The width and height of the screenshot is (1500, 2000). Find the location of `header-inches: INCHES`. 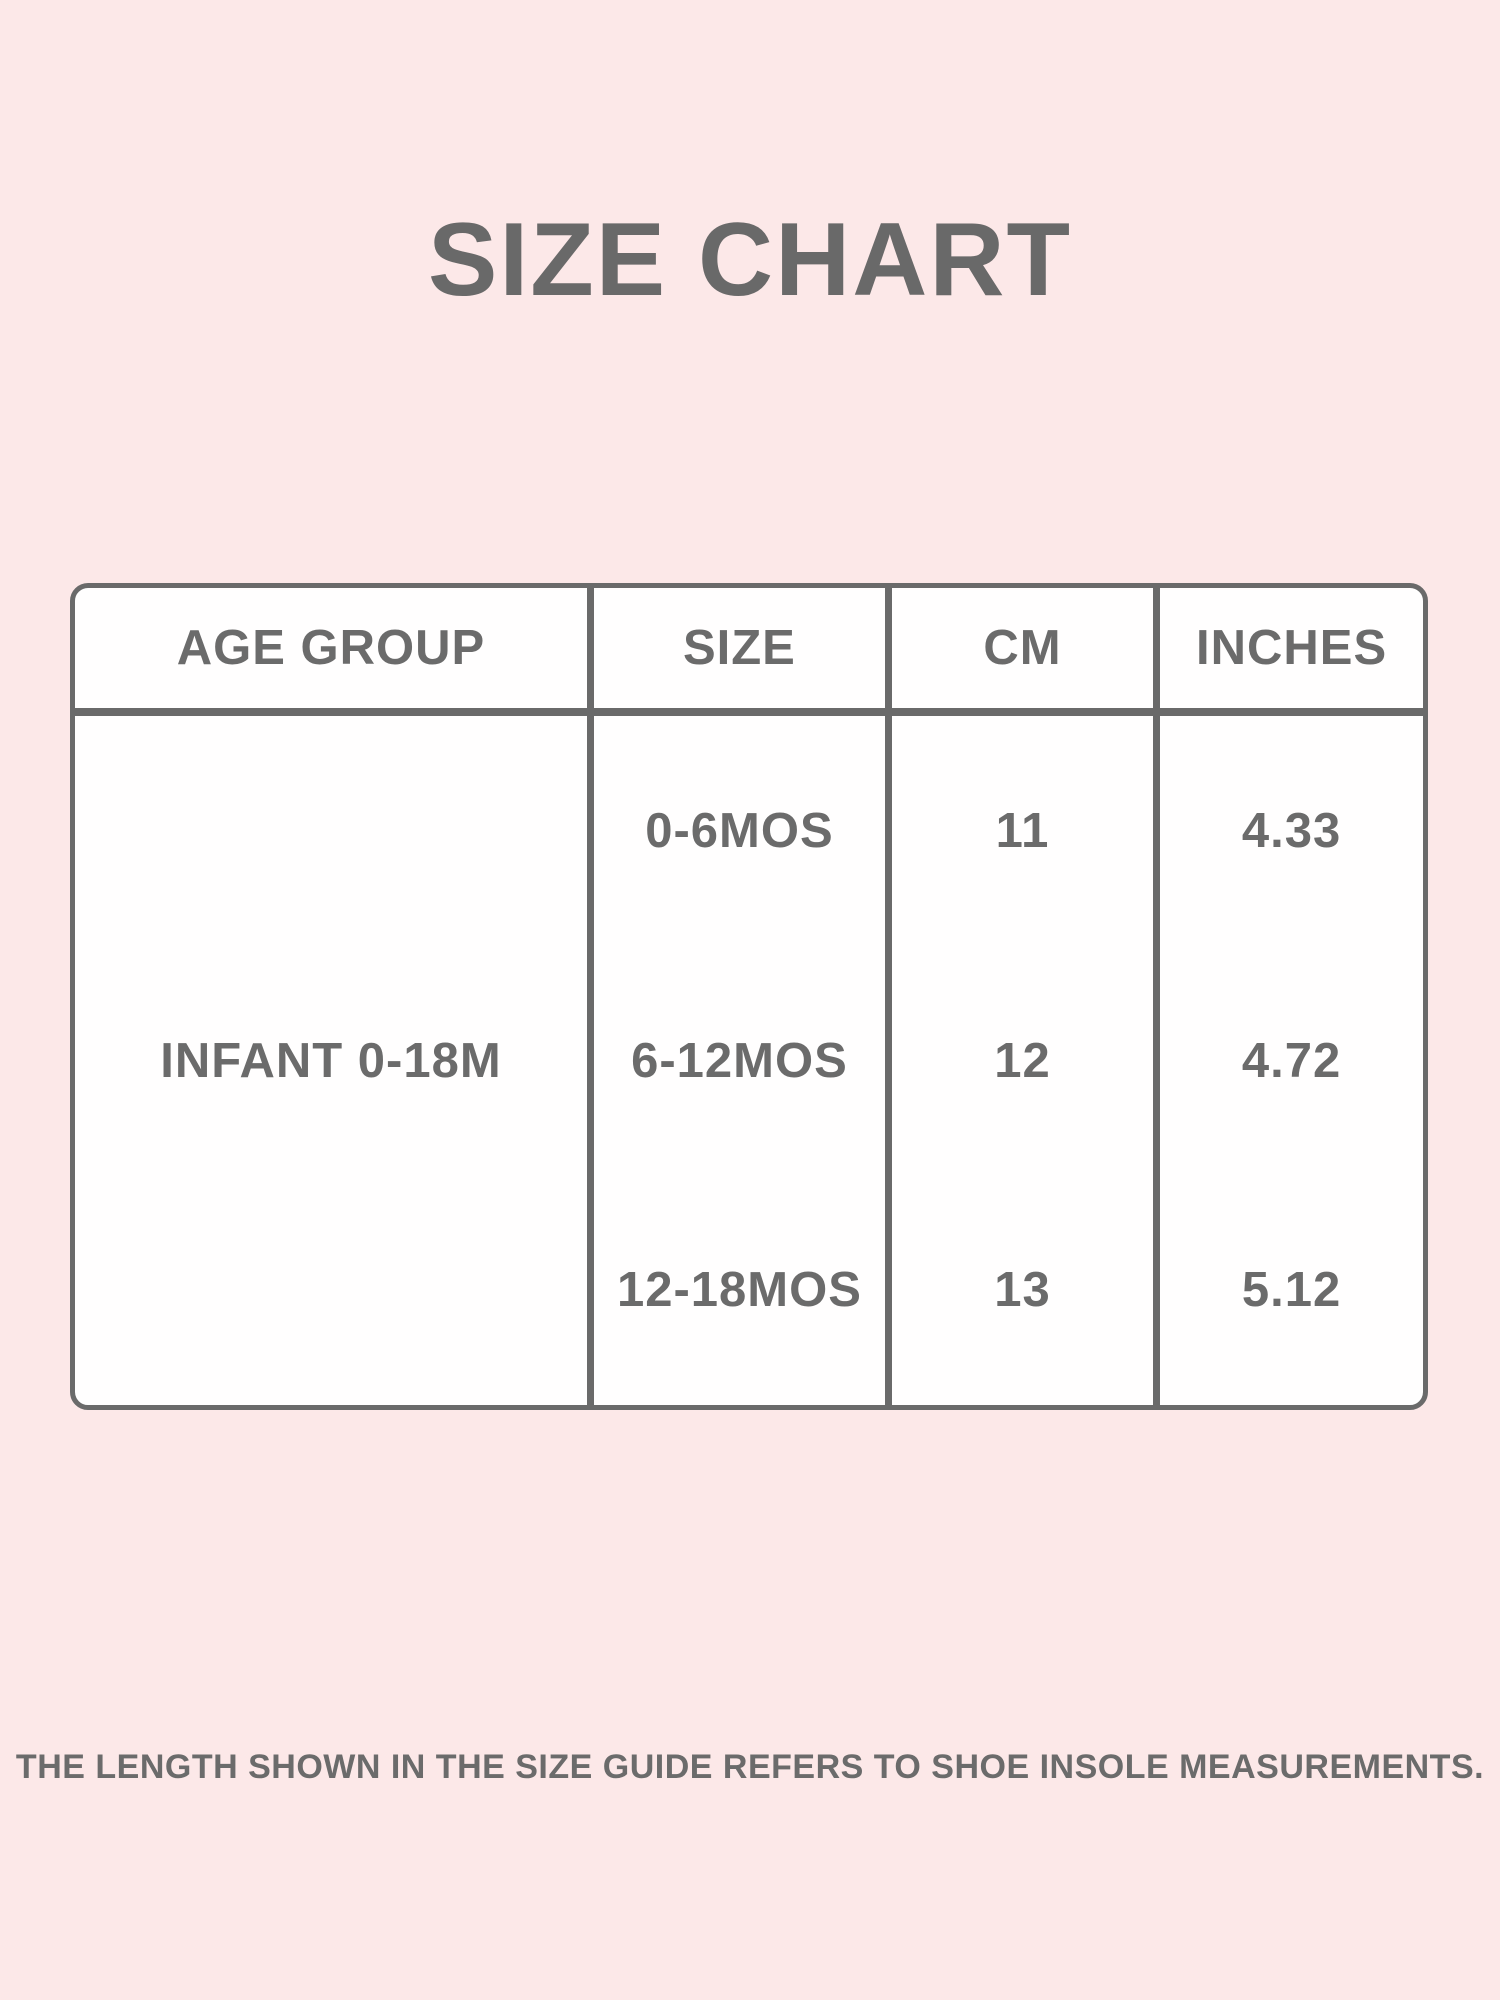

header-inches: INCHES is located at coordinates (1291, 652).